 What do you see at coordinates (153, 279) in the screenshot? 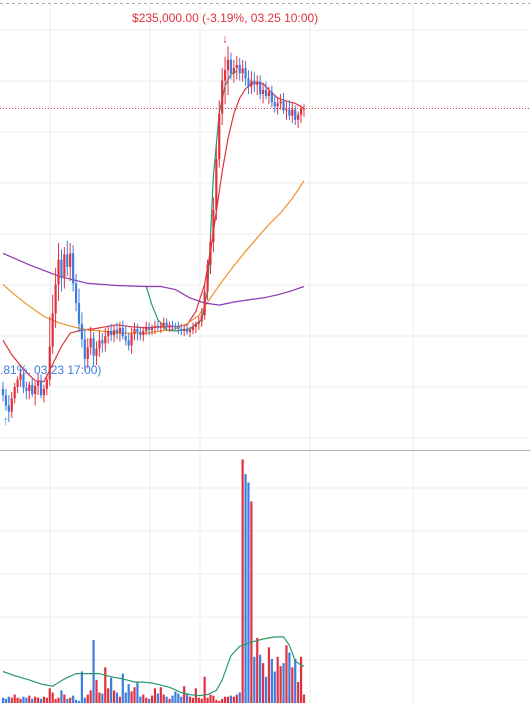
I see `ma-line-purple` at bounding box center [153, 279].